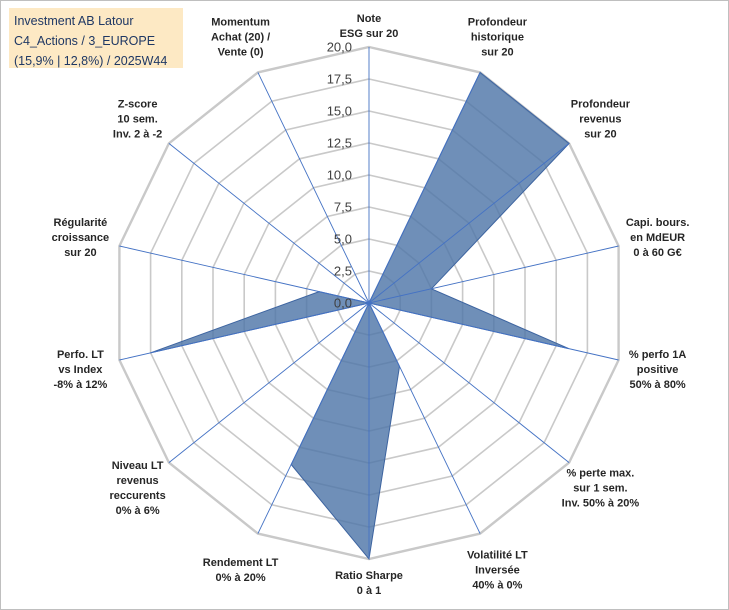 The image size is (729, 610). Describe the element at coordinates (657, 253) in the screenshot. I see `axis-label: 0 à 60 G€` at that location.